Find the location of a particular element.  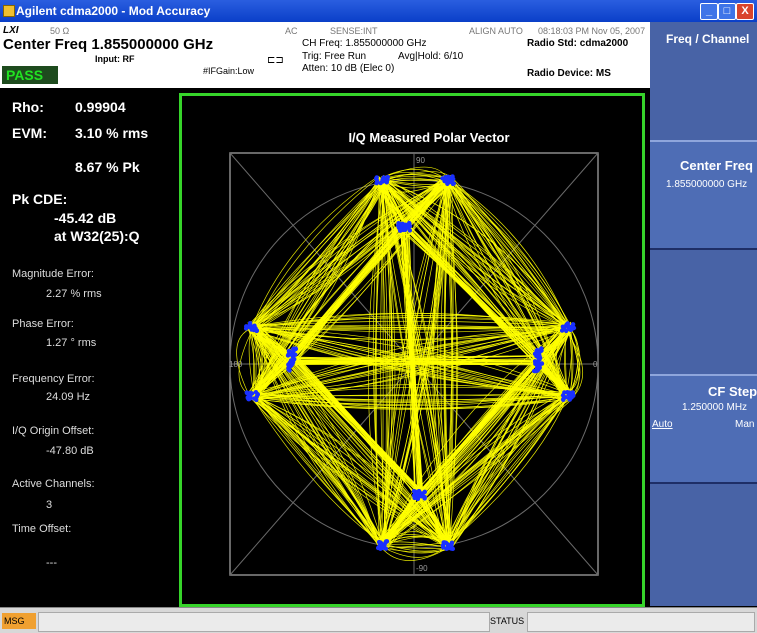

message-field is located at coordinates (264, 622).